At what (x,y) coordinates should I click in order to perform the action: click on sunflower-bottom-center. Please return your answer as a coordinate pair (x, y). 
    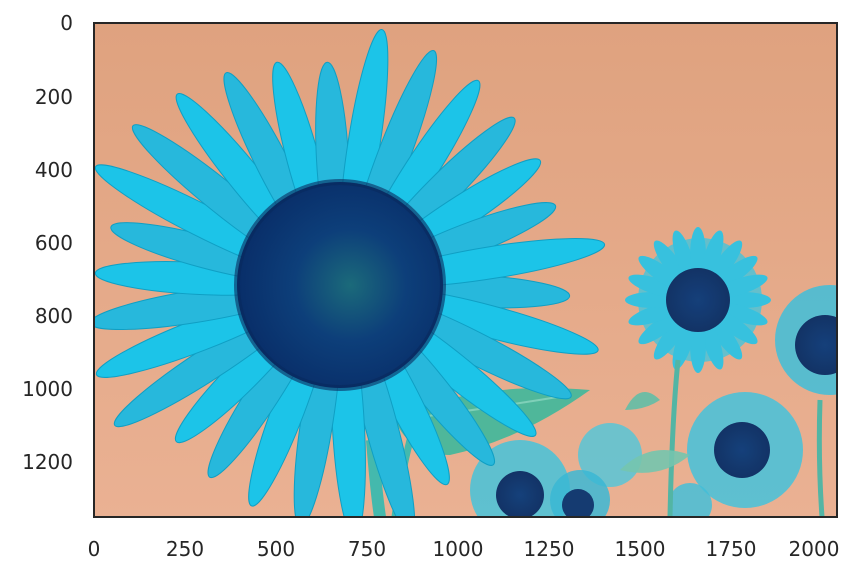
    Looking at the image, I should click on (591, 470).